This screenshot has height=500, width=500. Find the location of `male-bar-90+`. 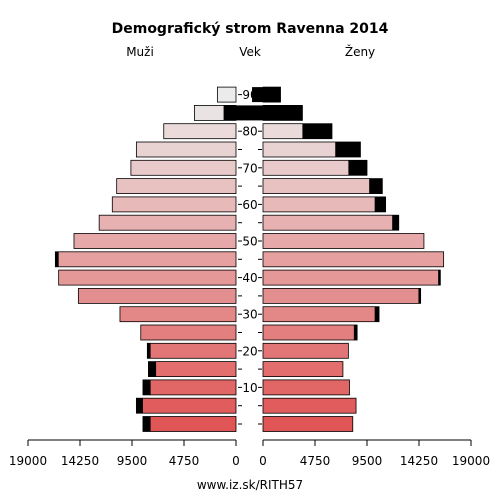

male-bar-90+ is located at coordinates (226, 94).